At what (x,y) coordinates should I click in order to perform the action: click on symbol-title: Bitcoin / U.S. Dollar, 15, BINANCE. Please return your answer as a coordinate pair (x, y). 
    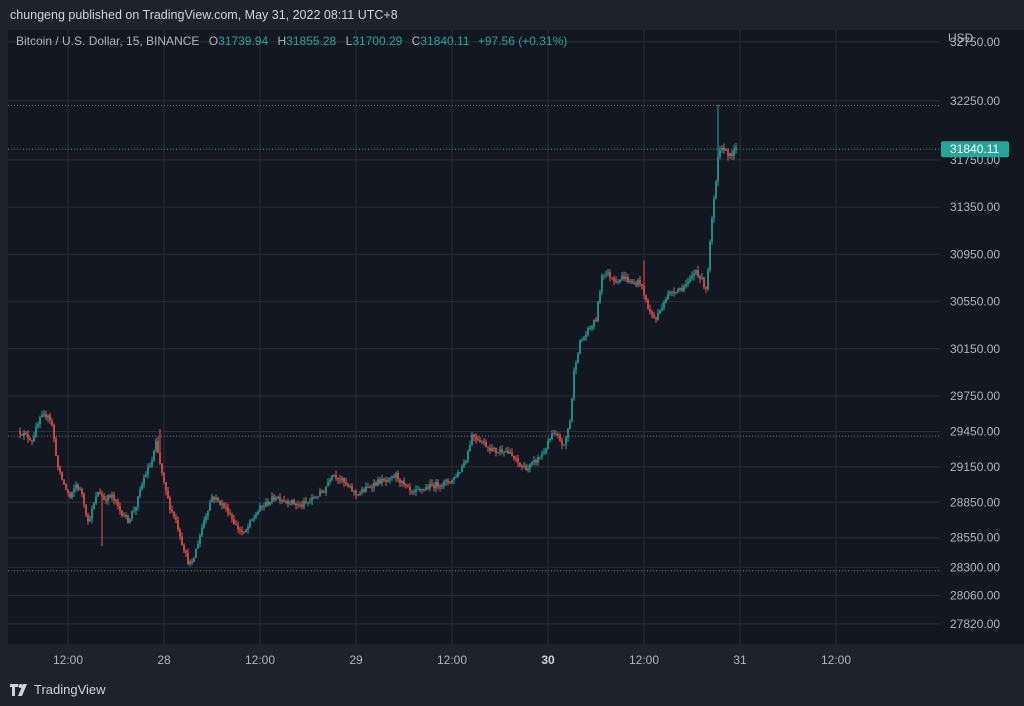
    Looking at the image, I should click on (108, 41).